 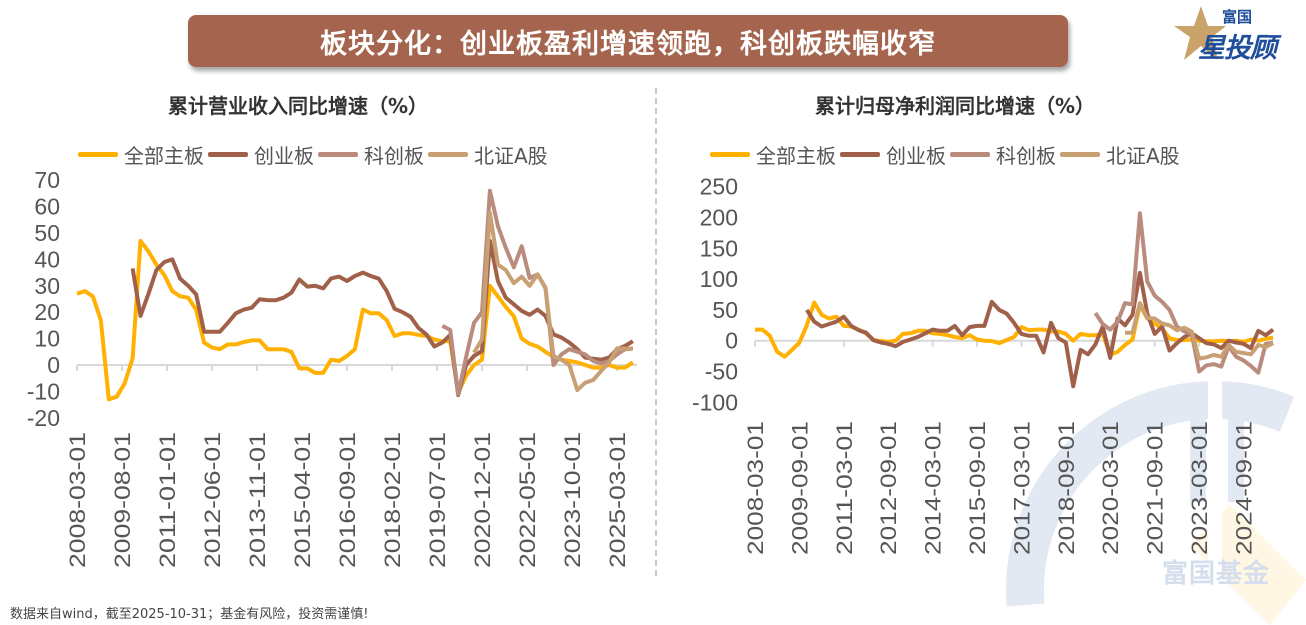 I want to click on x-tick-label: 2009-09-01, so click(x=799, y=488).